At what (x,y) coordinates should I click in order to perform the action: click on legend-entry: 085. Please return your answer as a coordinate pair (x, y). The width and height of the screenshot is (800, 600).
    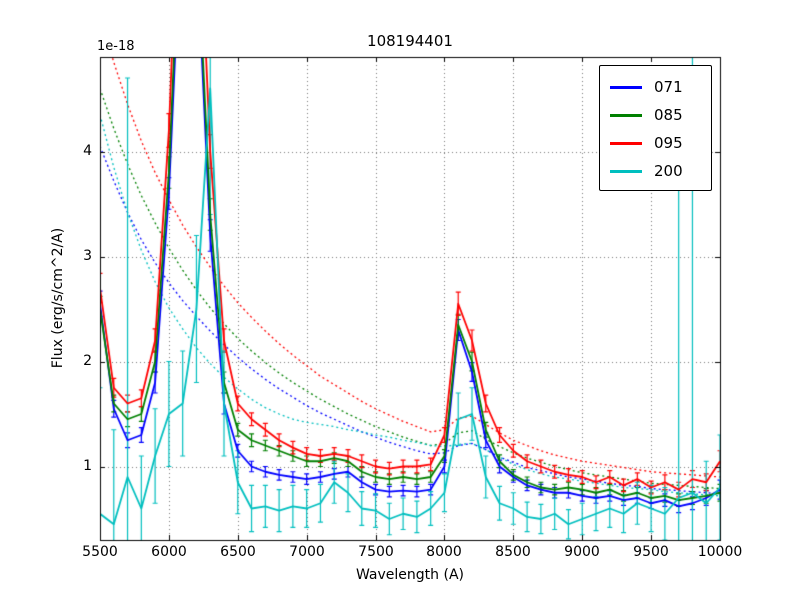
    Looking at the image, I should click on (655, 115).